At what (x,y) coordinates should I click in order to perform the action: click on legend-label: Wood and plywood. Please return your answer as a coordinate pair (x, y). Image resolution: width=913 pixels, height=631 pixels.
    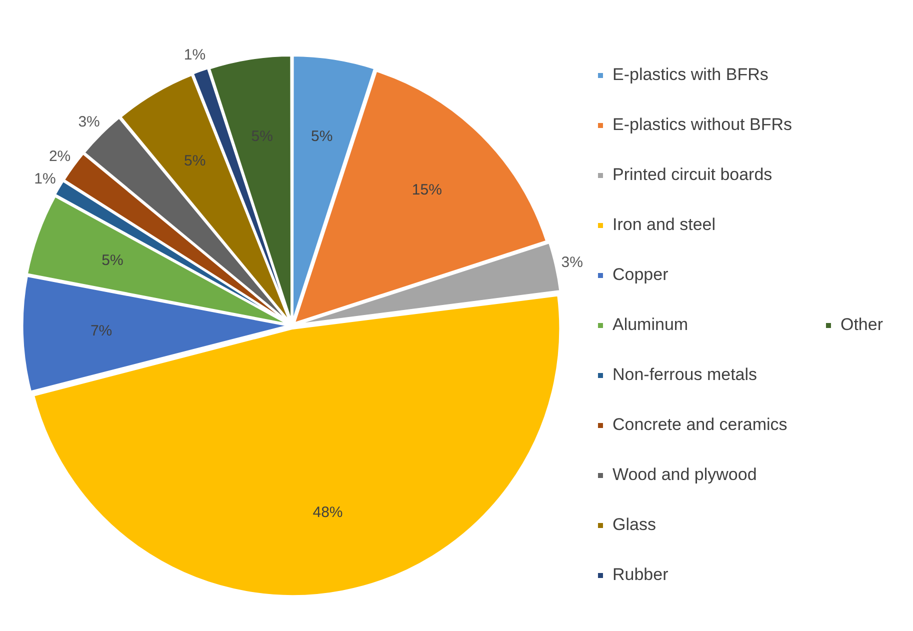
    Looking at the image, I should click on (684, 474).